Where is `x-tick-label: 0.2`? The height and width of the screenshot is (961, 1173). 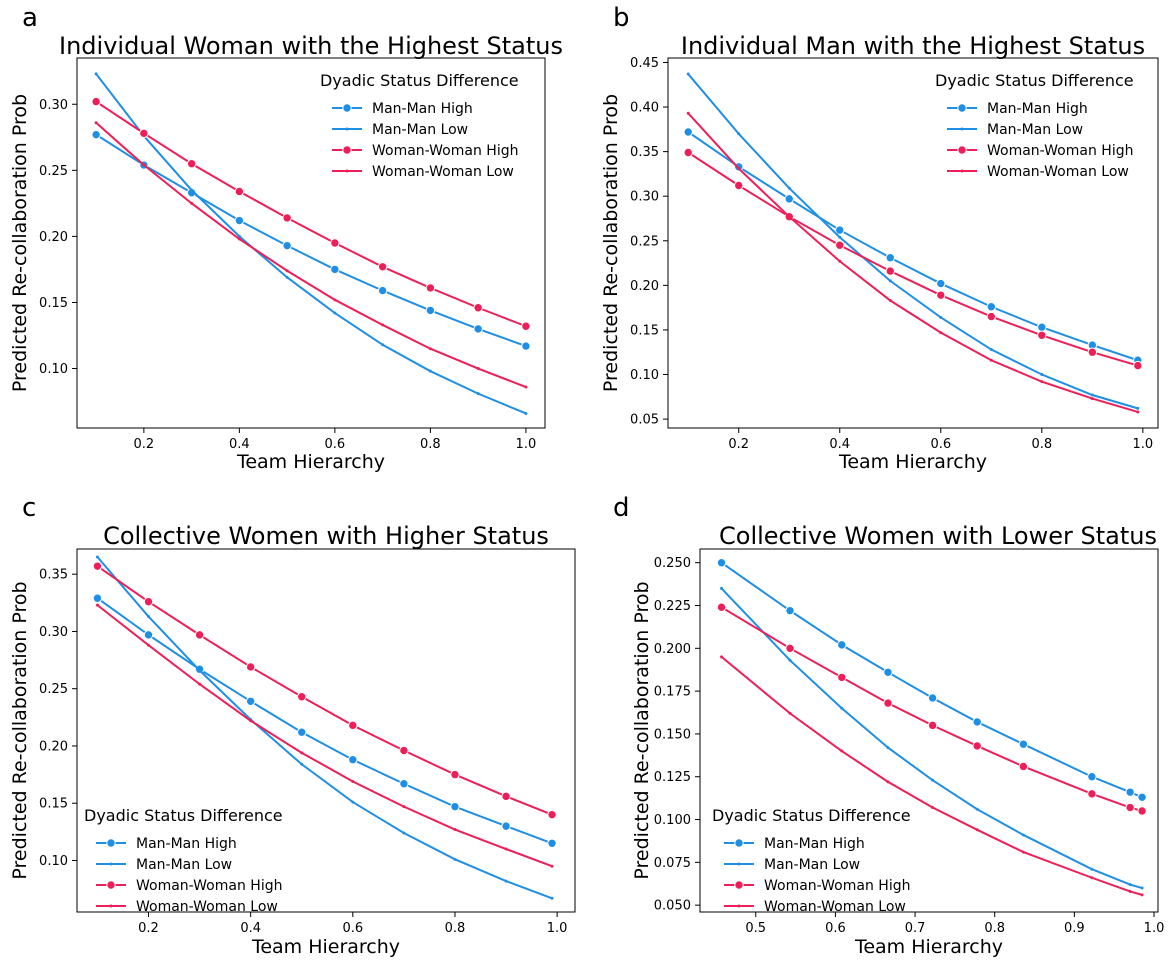
x-tick-label: 0.2 is located at coordinates (148, 928).